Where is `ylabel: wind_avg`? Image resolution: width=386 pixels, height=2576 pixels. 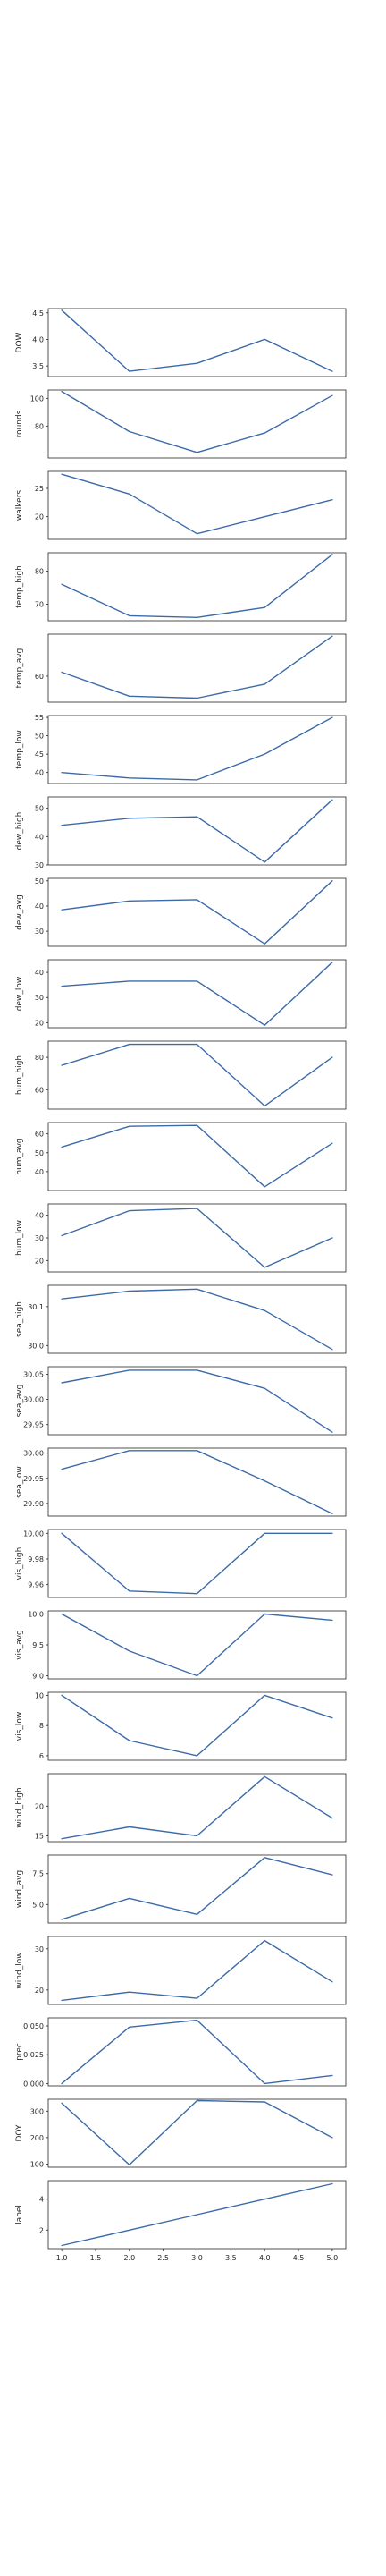
ylabel: wind_avg is located at coordinates (19, 1889).